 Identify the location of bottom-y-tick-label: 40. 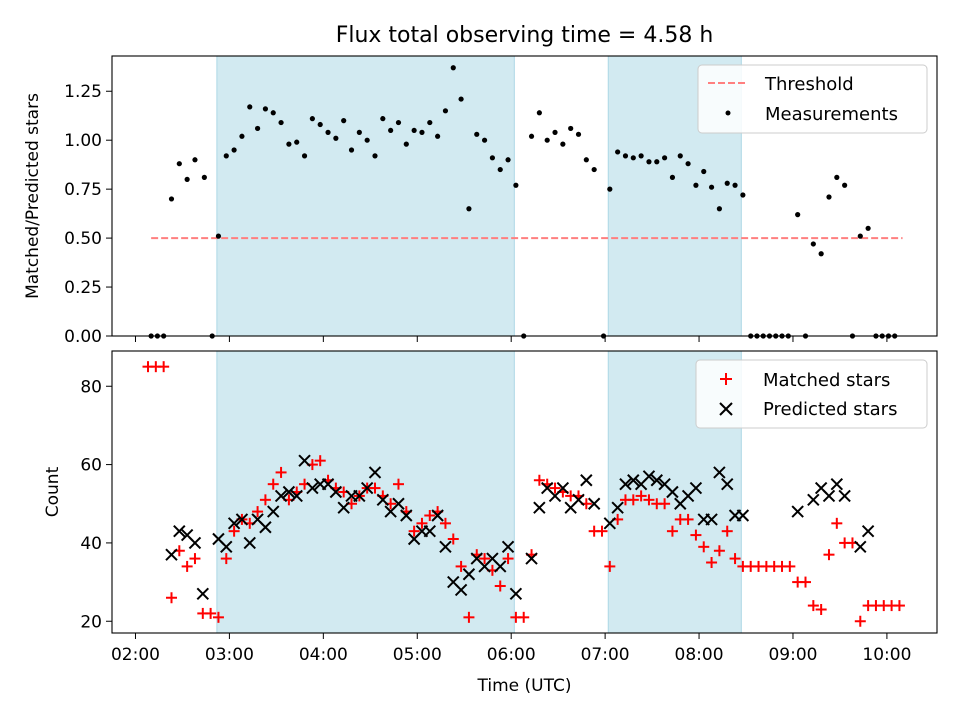
(91, 544).